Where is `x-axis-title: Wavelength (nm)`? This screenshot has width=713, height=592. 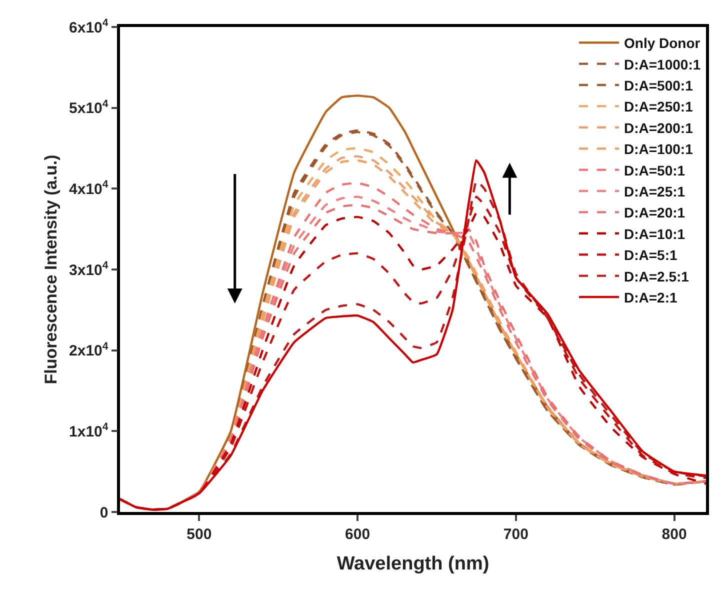 x-axis-title: Wavelength (nm) is located at coordinates (413, 564).